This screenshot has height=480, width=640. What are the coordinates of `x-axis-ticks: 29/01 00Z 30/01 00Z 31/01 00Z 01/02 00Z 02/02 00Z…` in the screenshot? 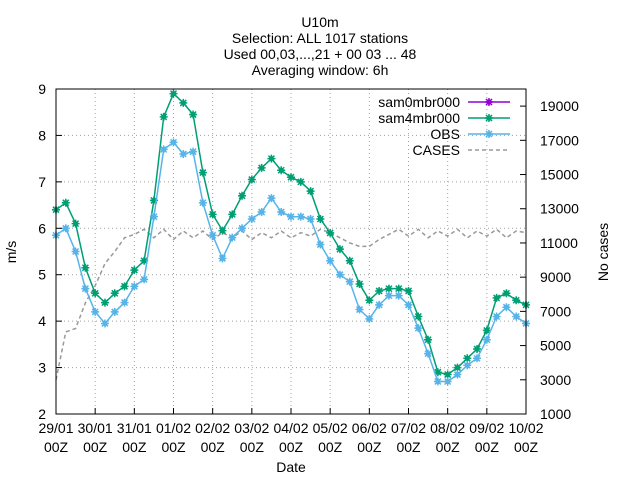 It's located at (291, 431).